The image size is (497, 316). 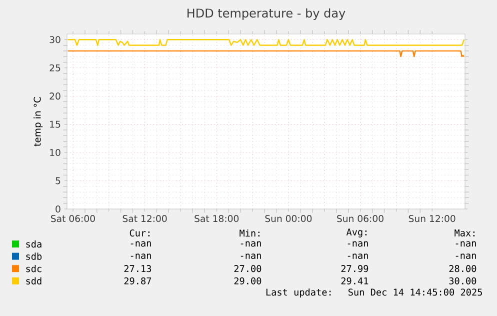 What do you see at coordinates (464, 233) in the screenshot?
I see `text: Max:` at bounding box center [464, 233].